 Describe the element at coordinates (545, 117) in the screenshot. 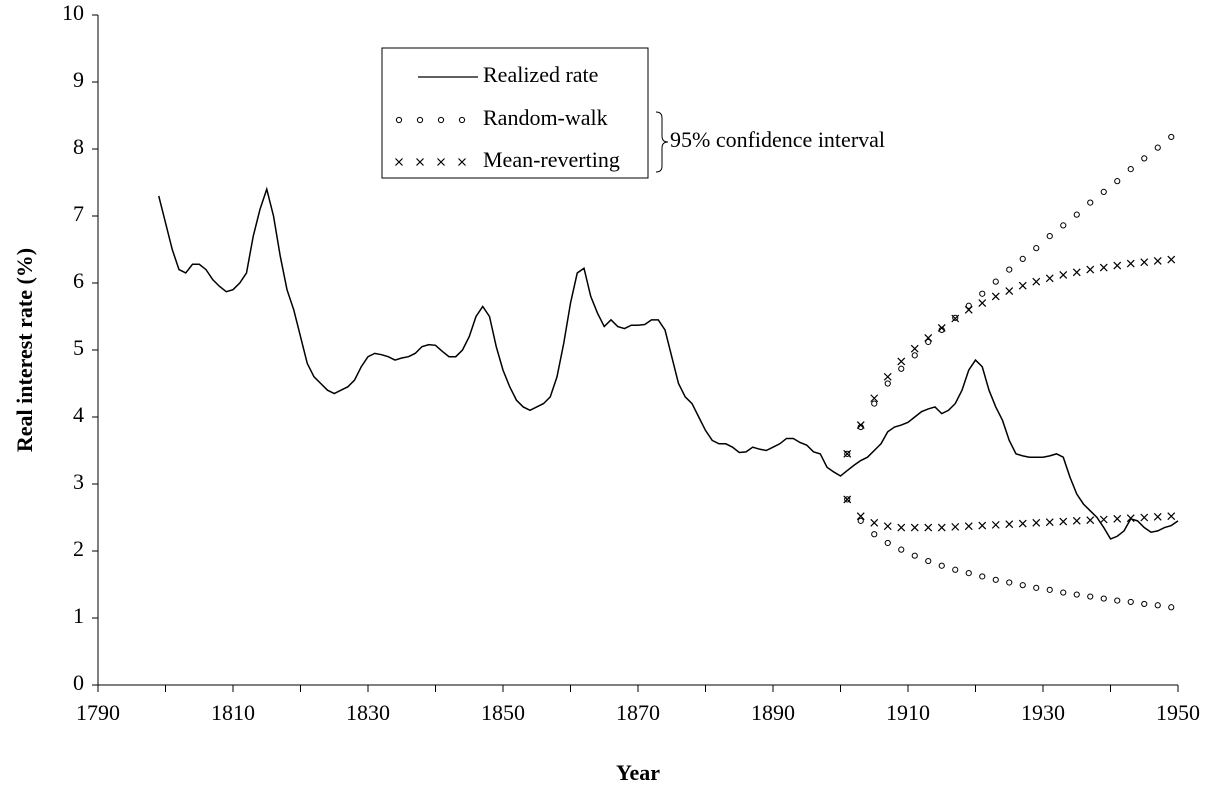

I see `legend-label: Random-walk` at that location.